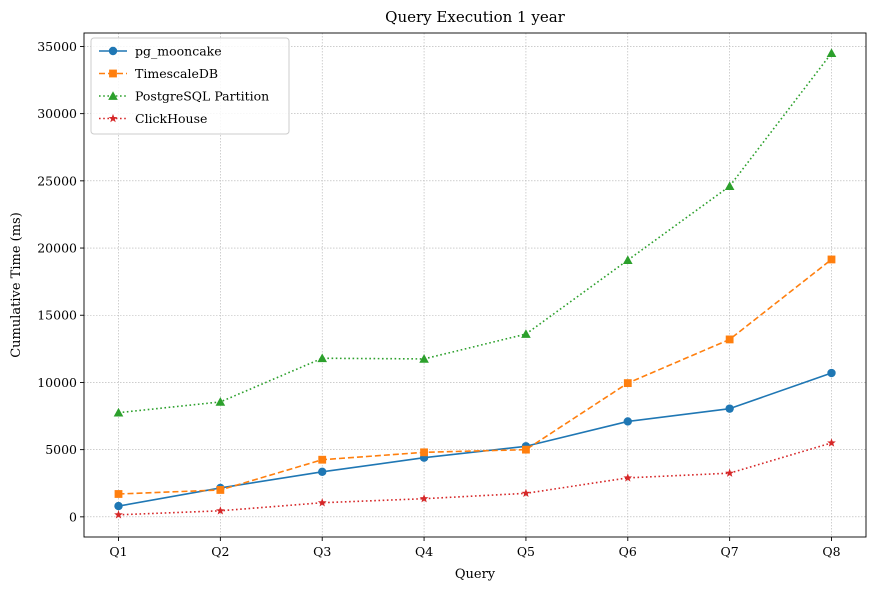  I want to click on legend-marker-postgresql-partition, so click(113, 95).